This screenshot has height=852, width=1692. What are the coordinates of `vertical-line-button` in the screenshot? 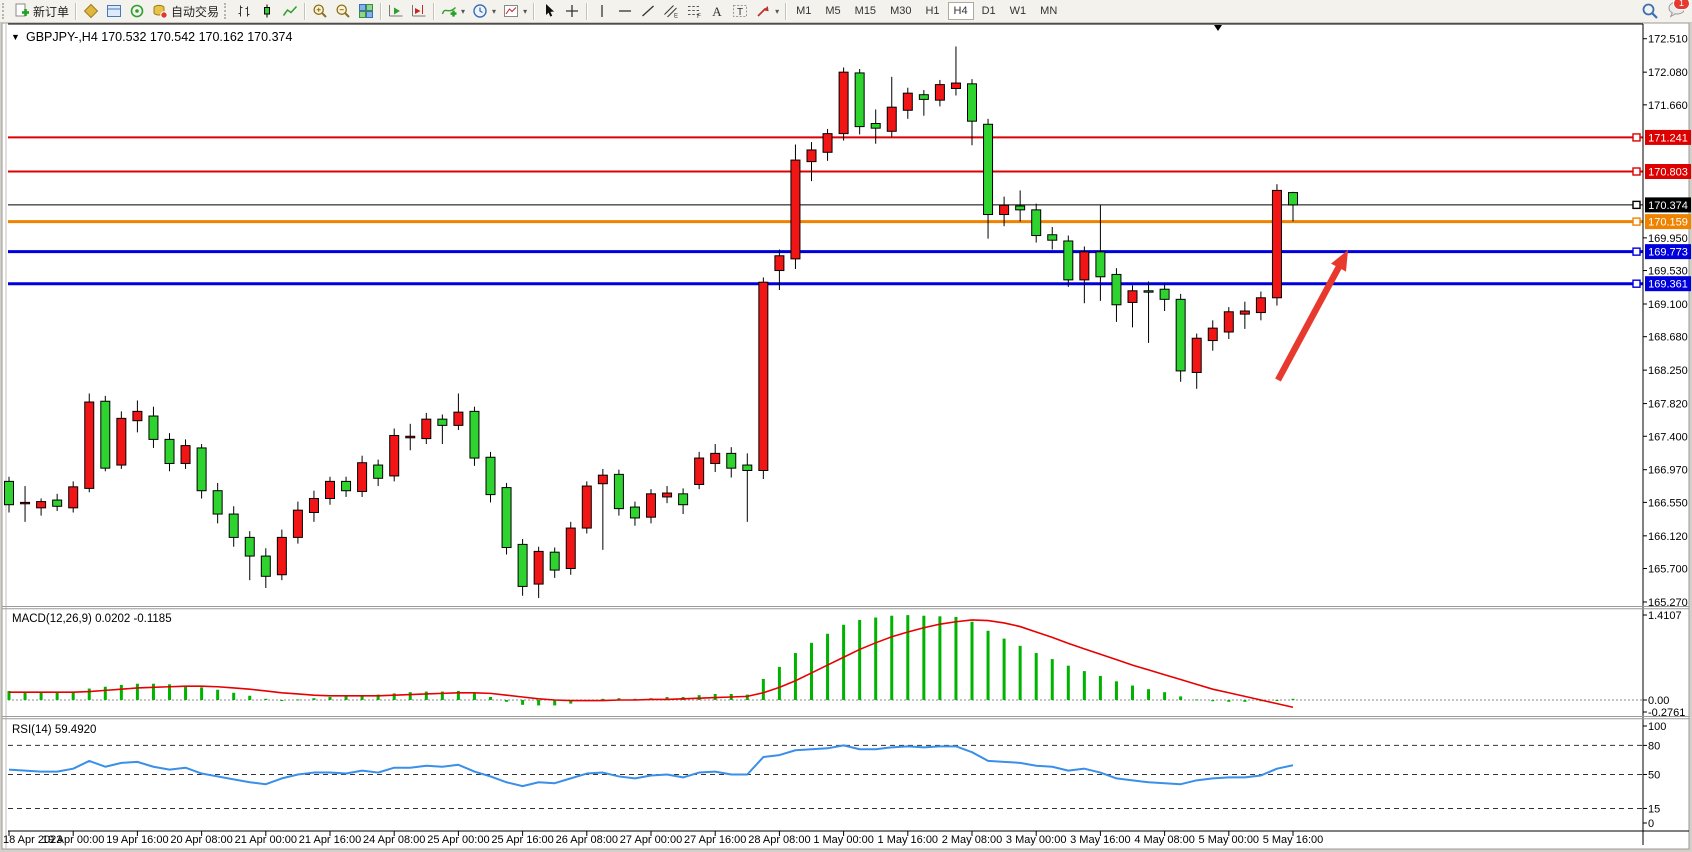 It's located at (601, 11).